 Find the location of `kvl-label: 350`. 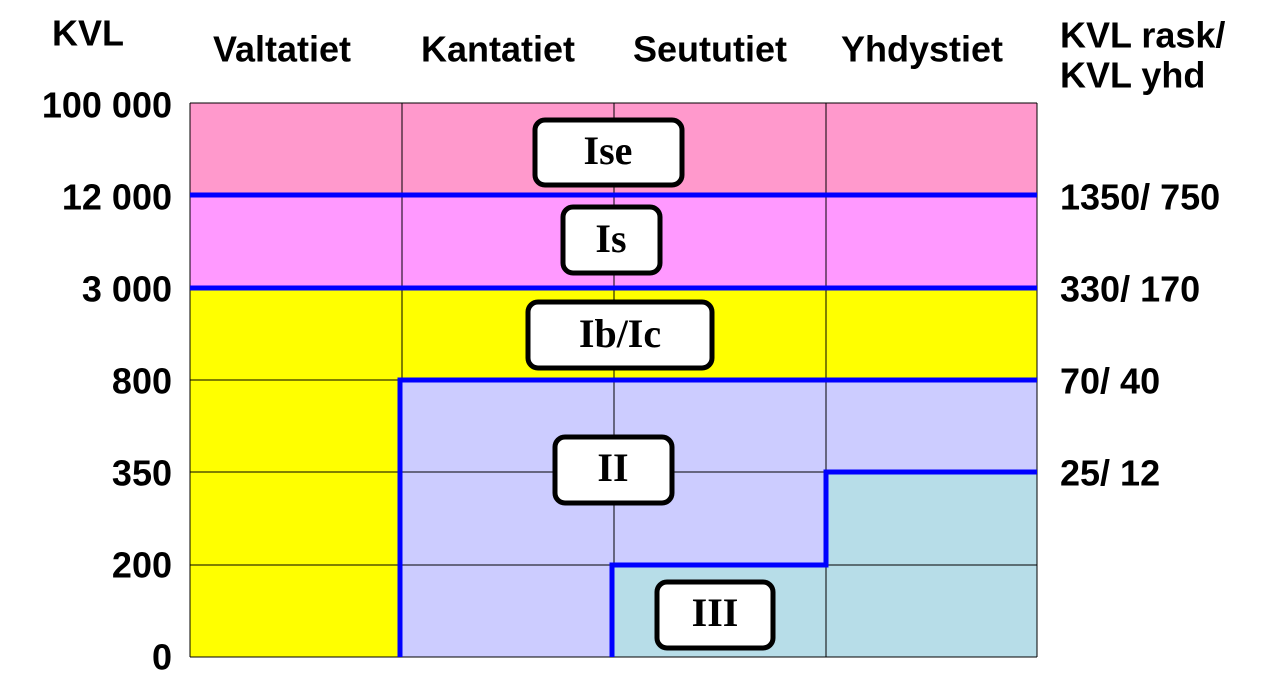

kvl-label: 350 is located at coordinates (142, 473).